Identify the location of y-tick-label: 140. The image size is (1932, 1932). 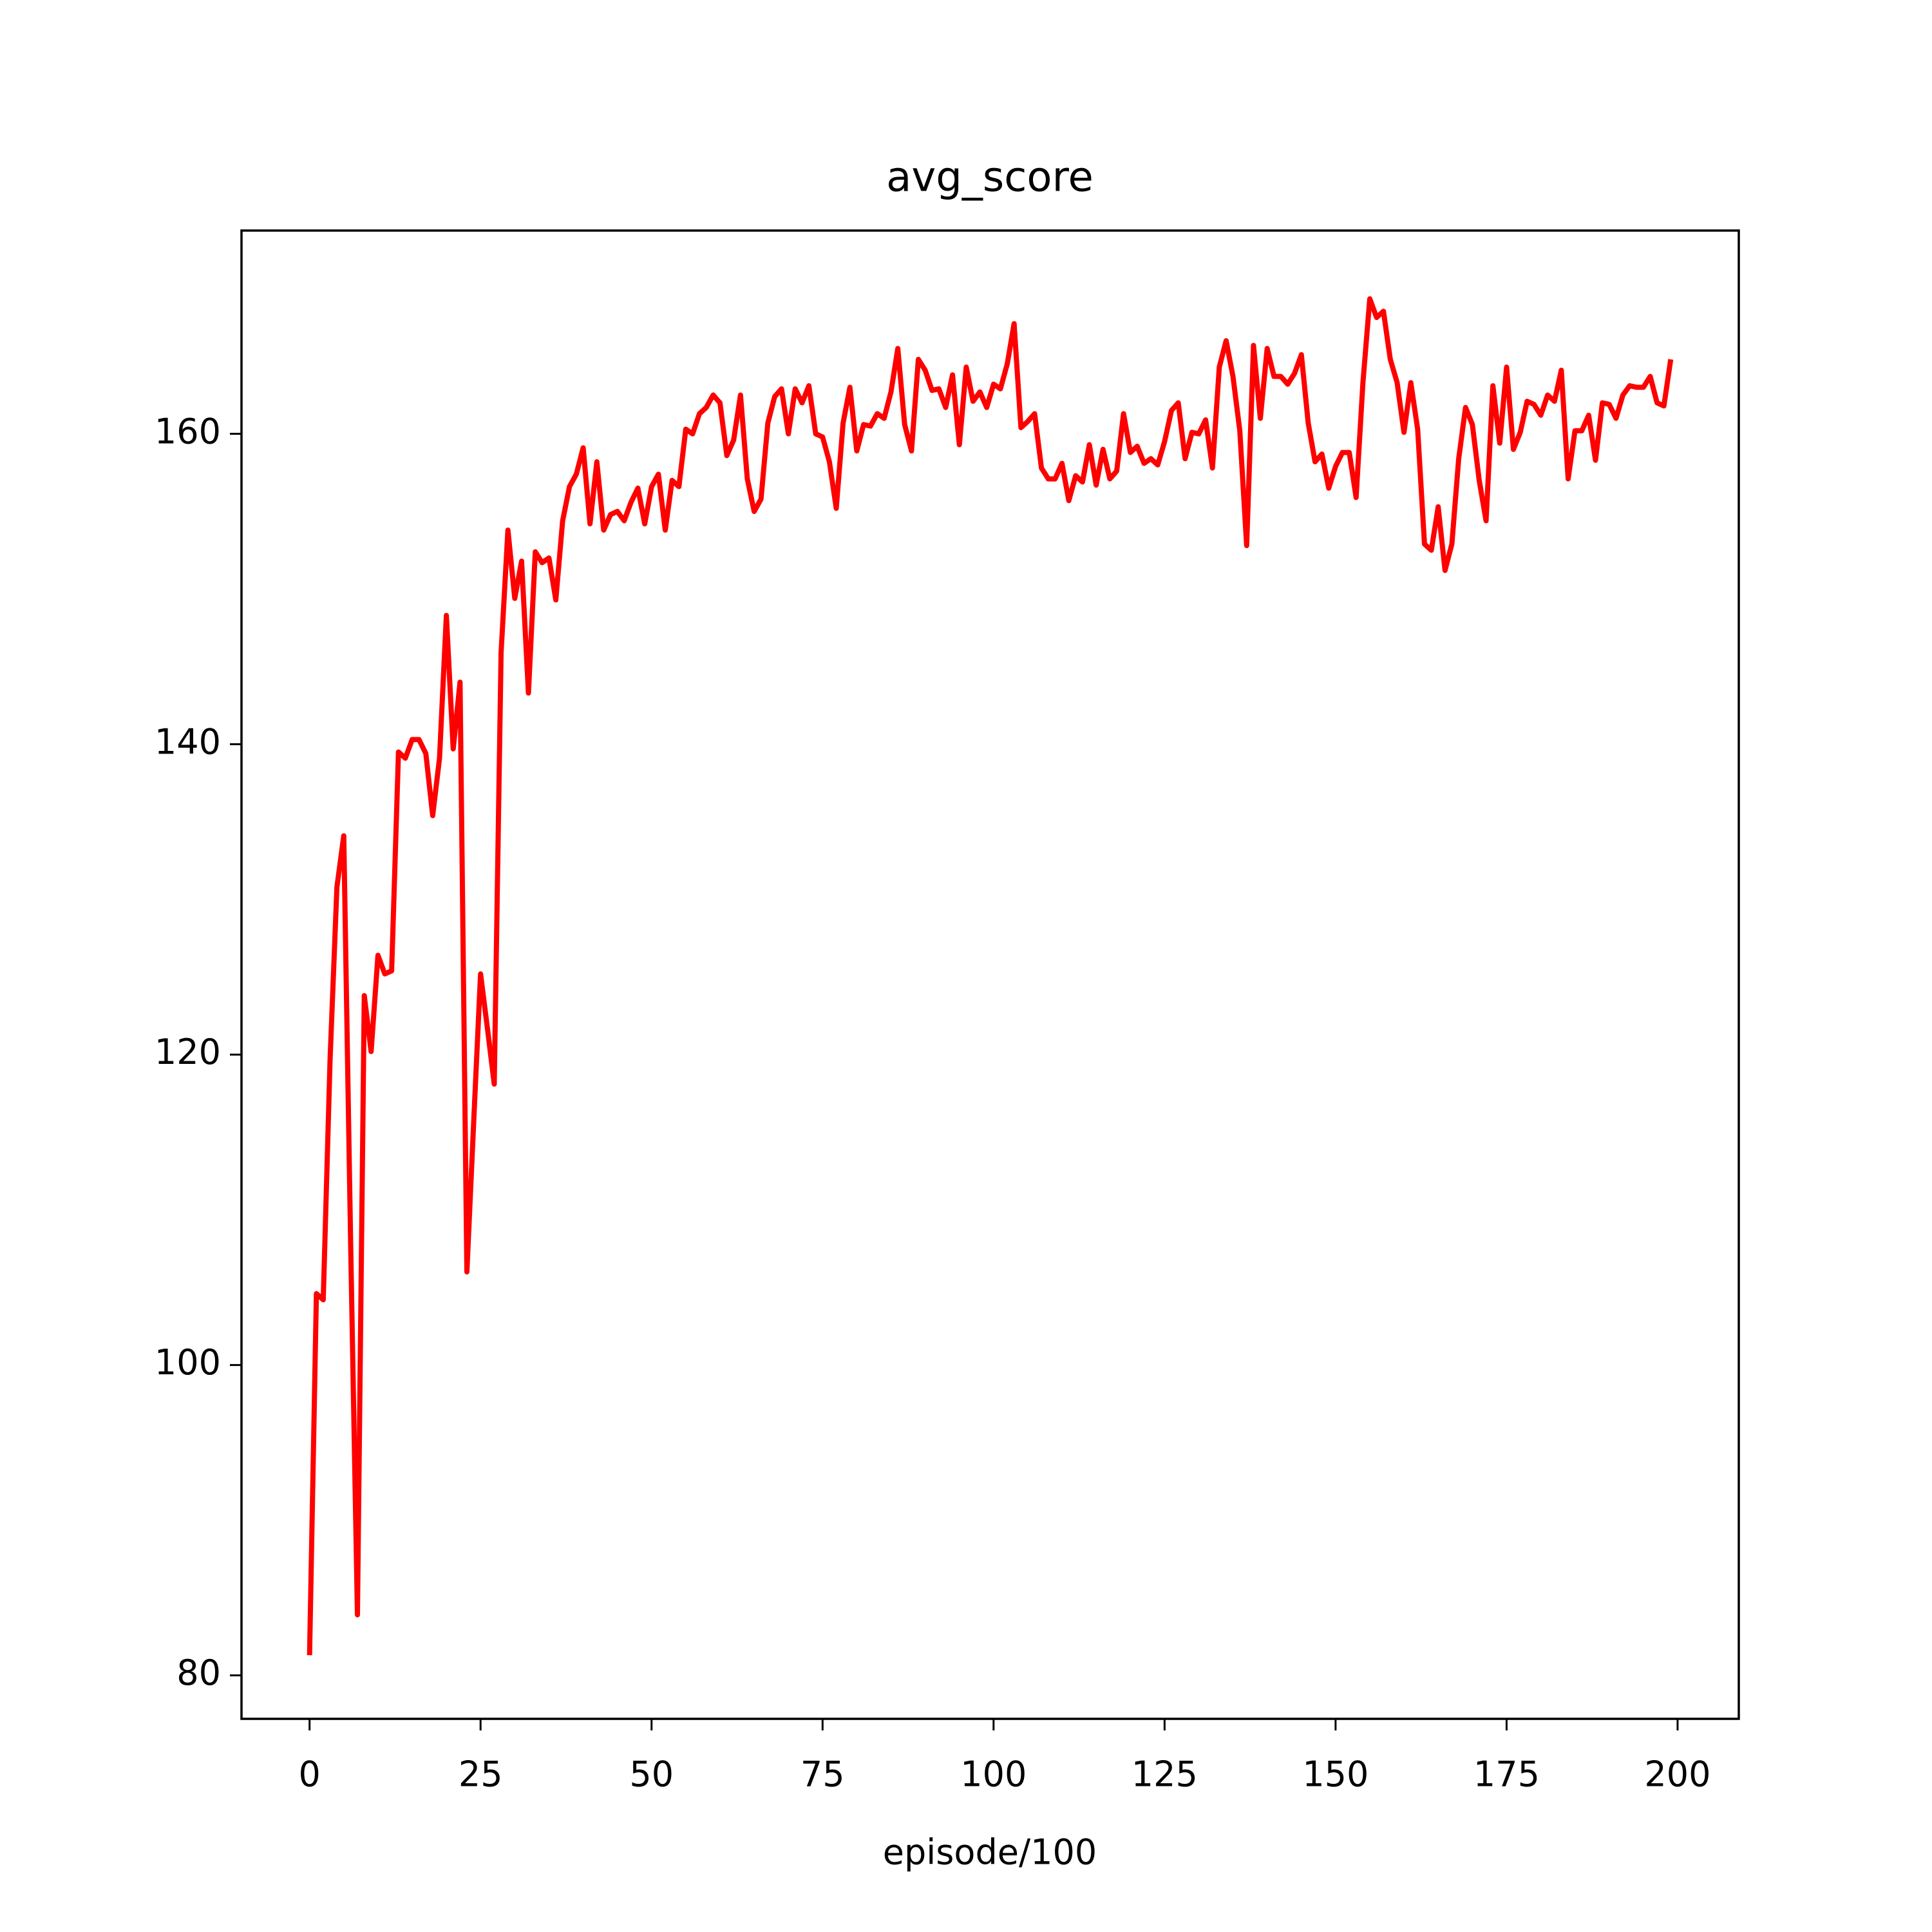
(188, 742).